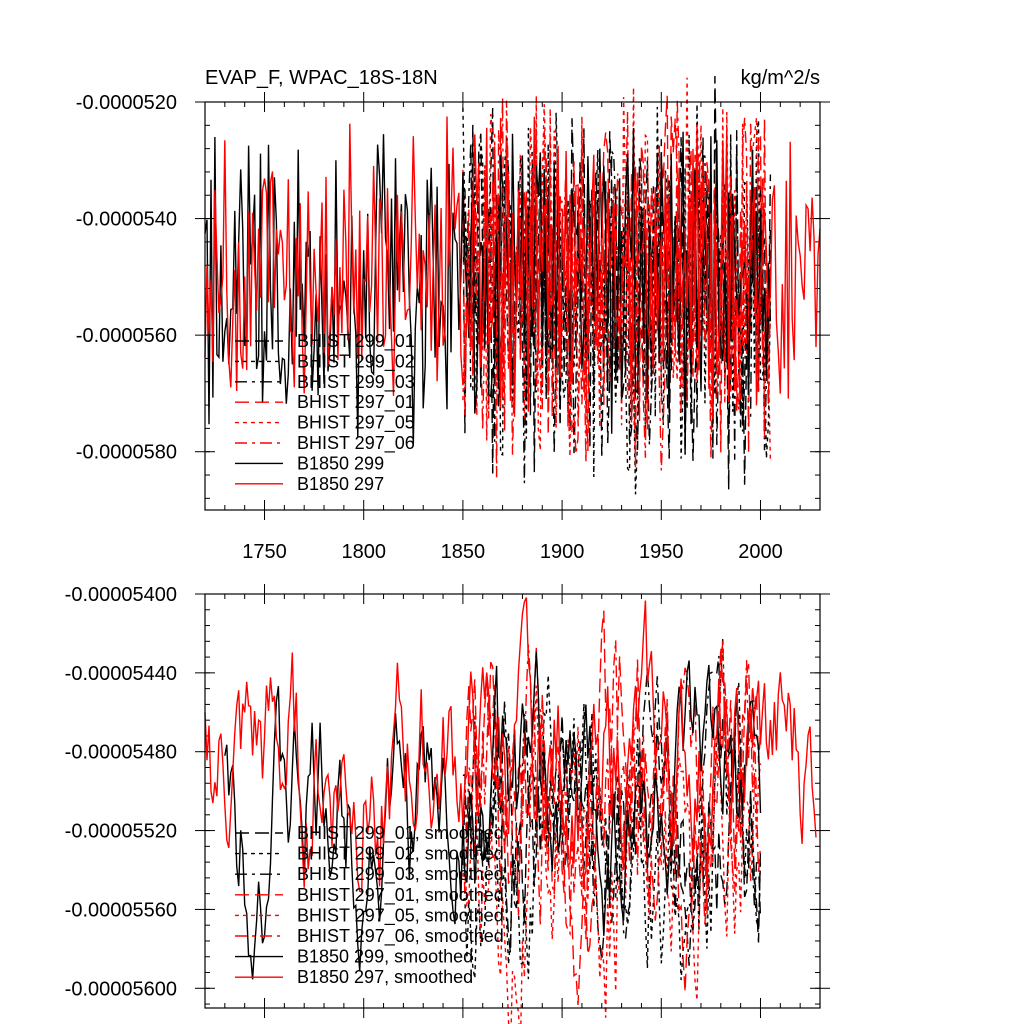 This screenshot has width=1024, height=1024. Describe the element at coordinates (356, 443) in the screenshot. I see `legend-label: BHIST 297_06` at that location.